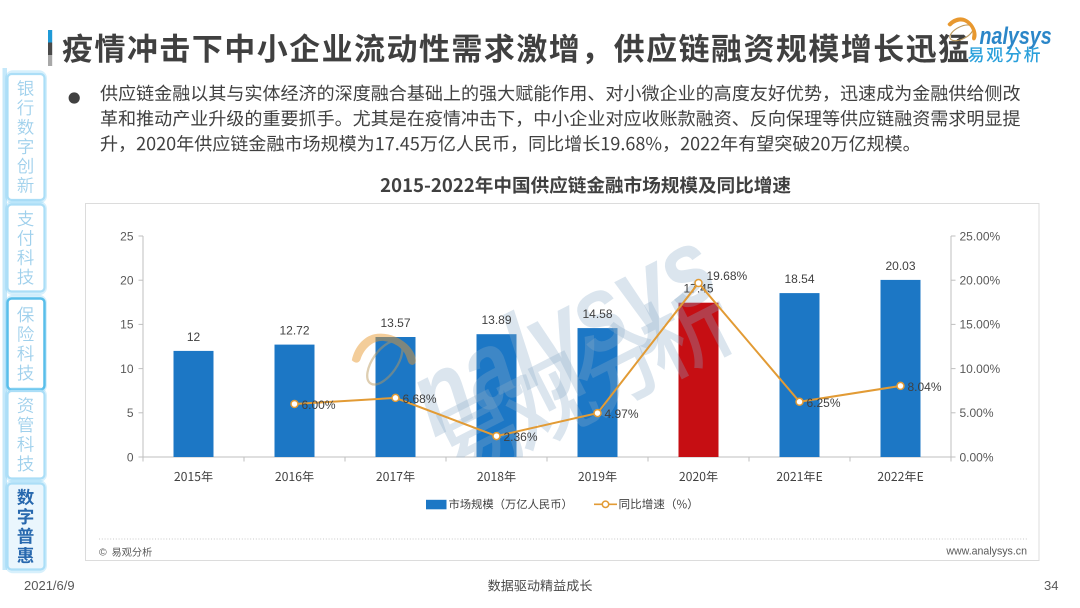 This screenshot has width=1080, height=608. What do you see at coordinates (127, 236) in the screenshot?
I see `svg-text: 25` at bounding box center [127, 236].